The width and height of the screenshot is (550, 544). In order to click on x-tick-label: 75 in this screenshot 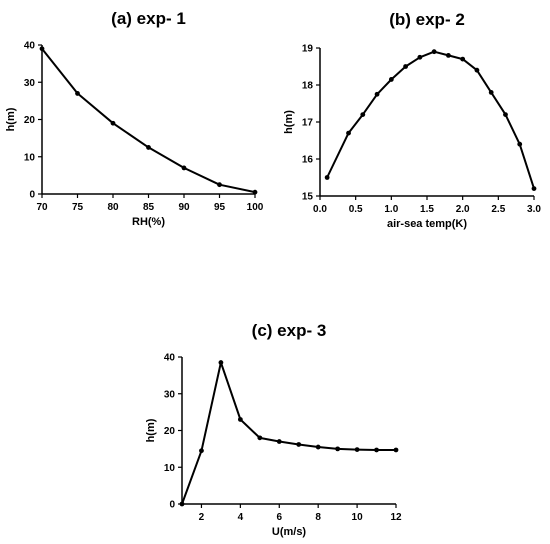, I will do `click(78, 207)`.